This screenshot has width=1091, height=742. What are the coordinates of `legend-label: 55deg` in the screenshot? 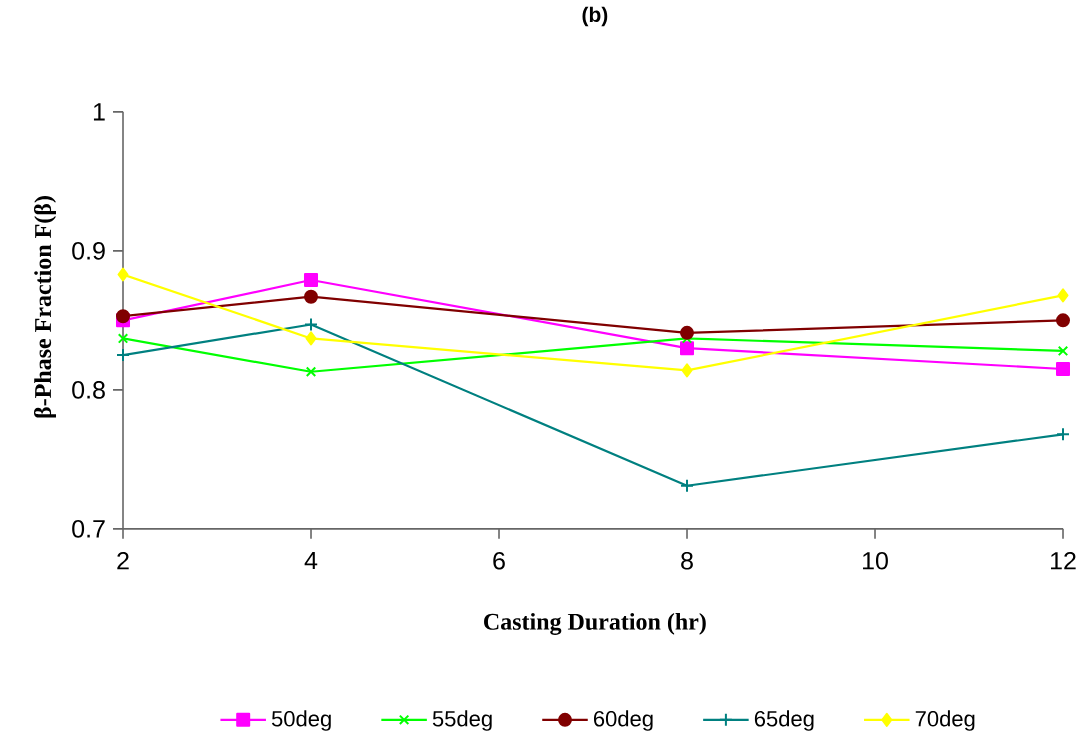 It's located at (462, 720).